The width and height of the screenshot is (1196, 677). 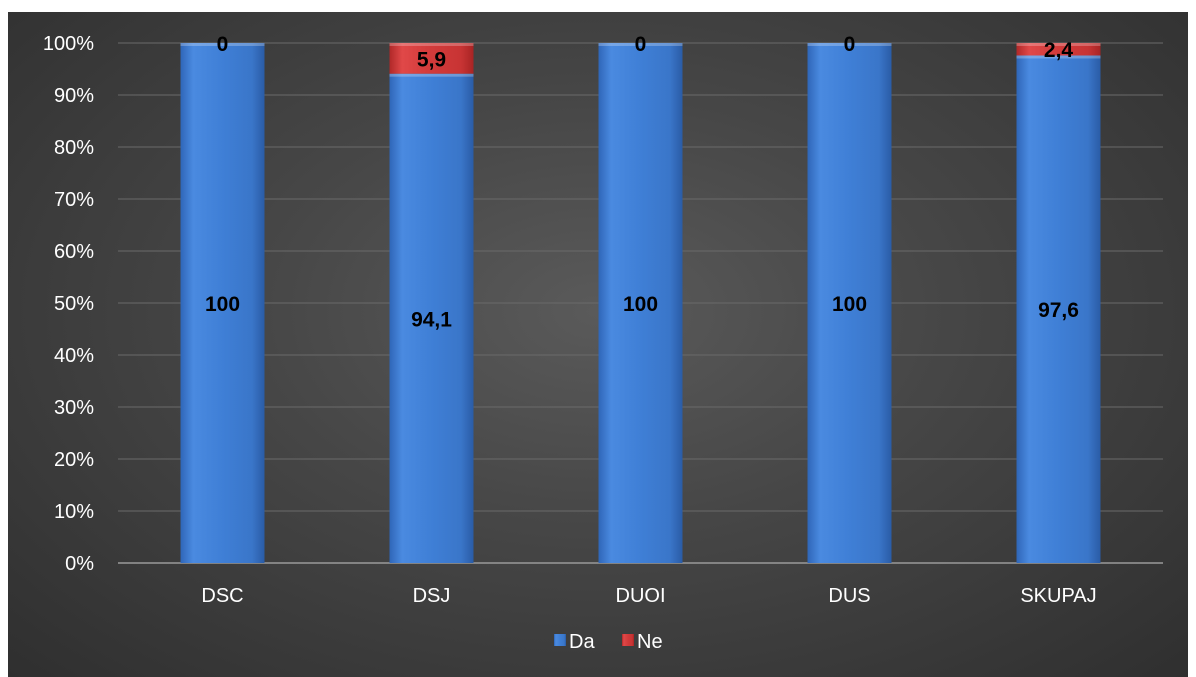 I want to click on y-tick-label: 50%, so click(x=74, y=304).